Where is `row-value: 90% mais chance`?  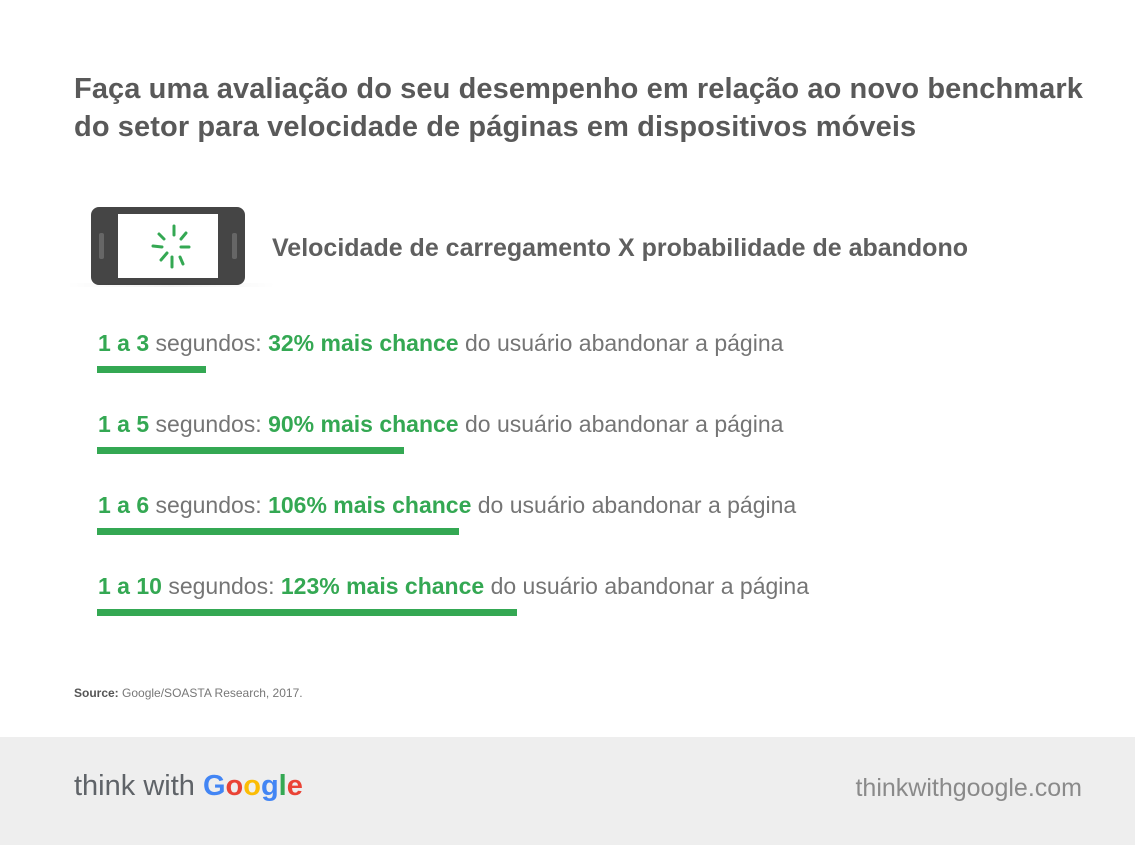 row-value: 90% mais chance is located at coordinates (363, 424).